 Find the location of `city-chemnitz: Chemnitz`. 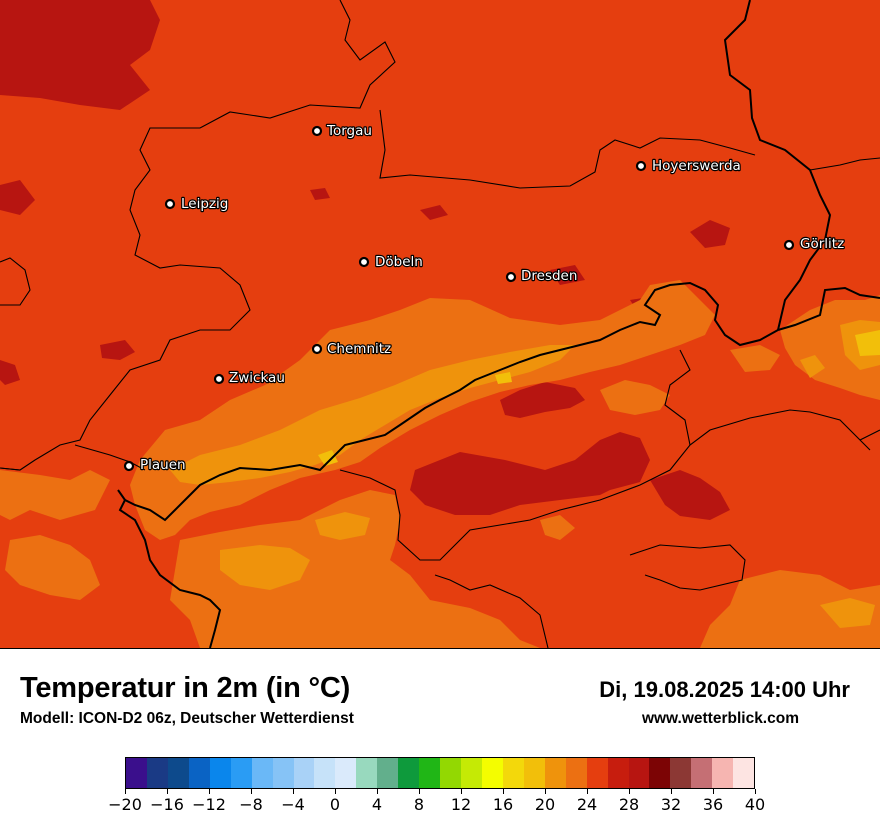

city-chemnitz: Chemnitz is located at coordinates (351, 349).